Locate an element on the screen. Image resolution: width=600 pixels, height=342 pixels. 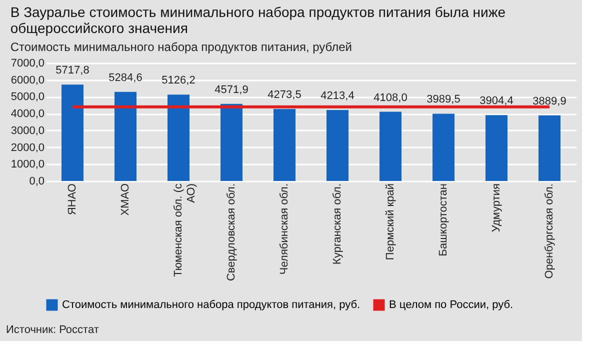
data-label: 3989,5 is located at coordinates (443, 100).